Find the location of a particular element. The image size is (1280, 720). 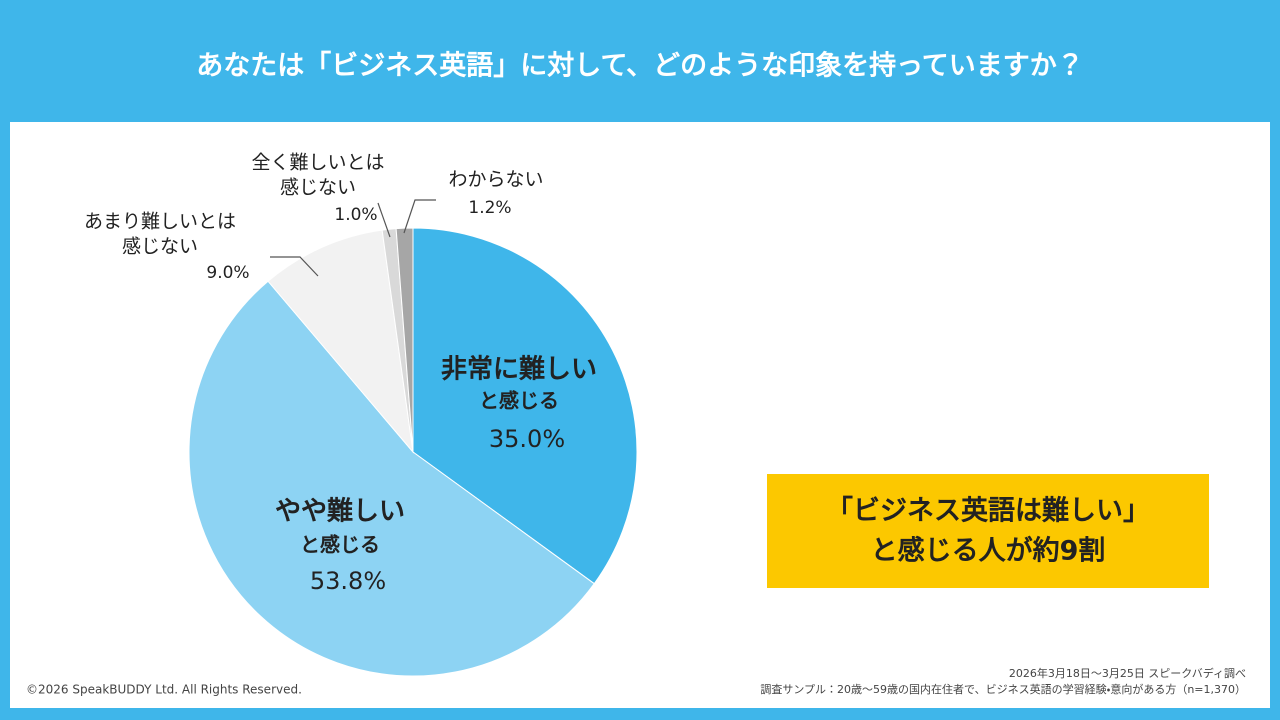

slice-label: あまり難しいとは is located at coordinates (160, 222).